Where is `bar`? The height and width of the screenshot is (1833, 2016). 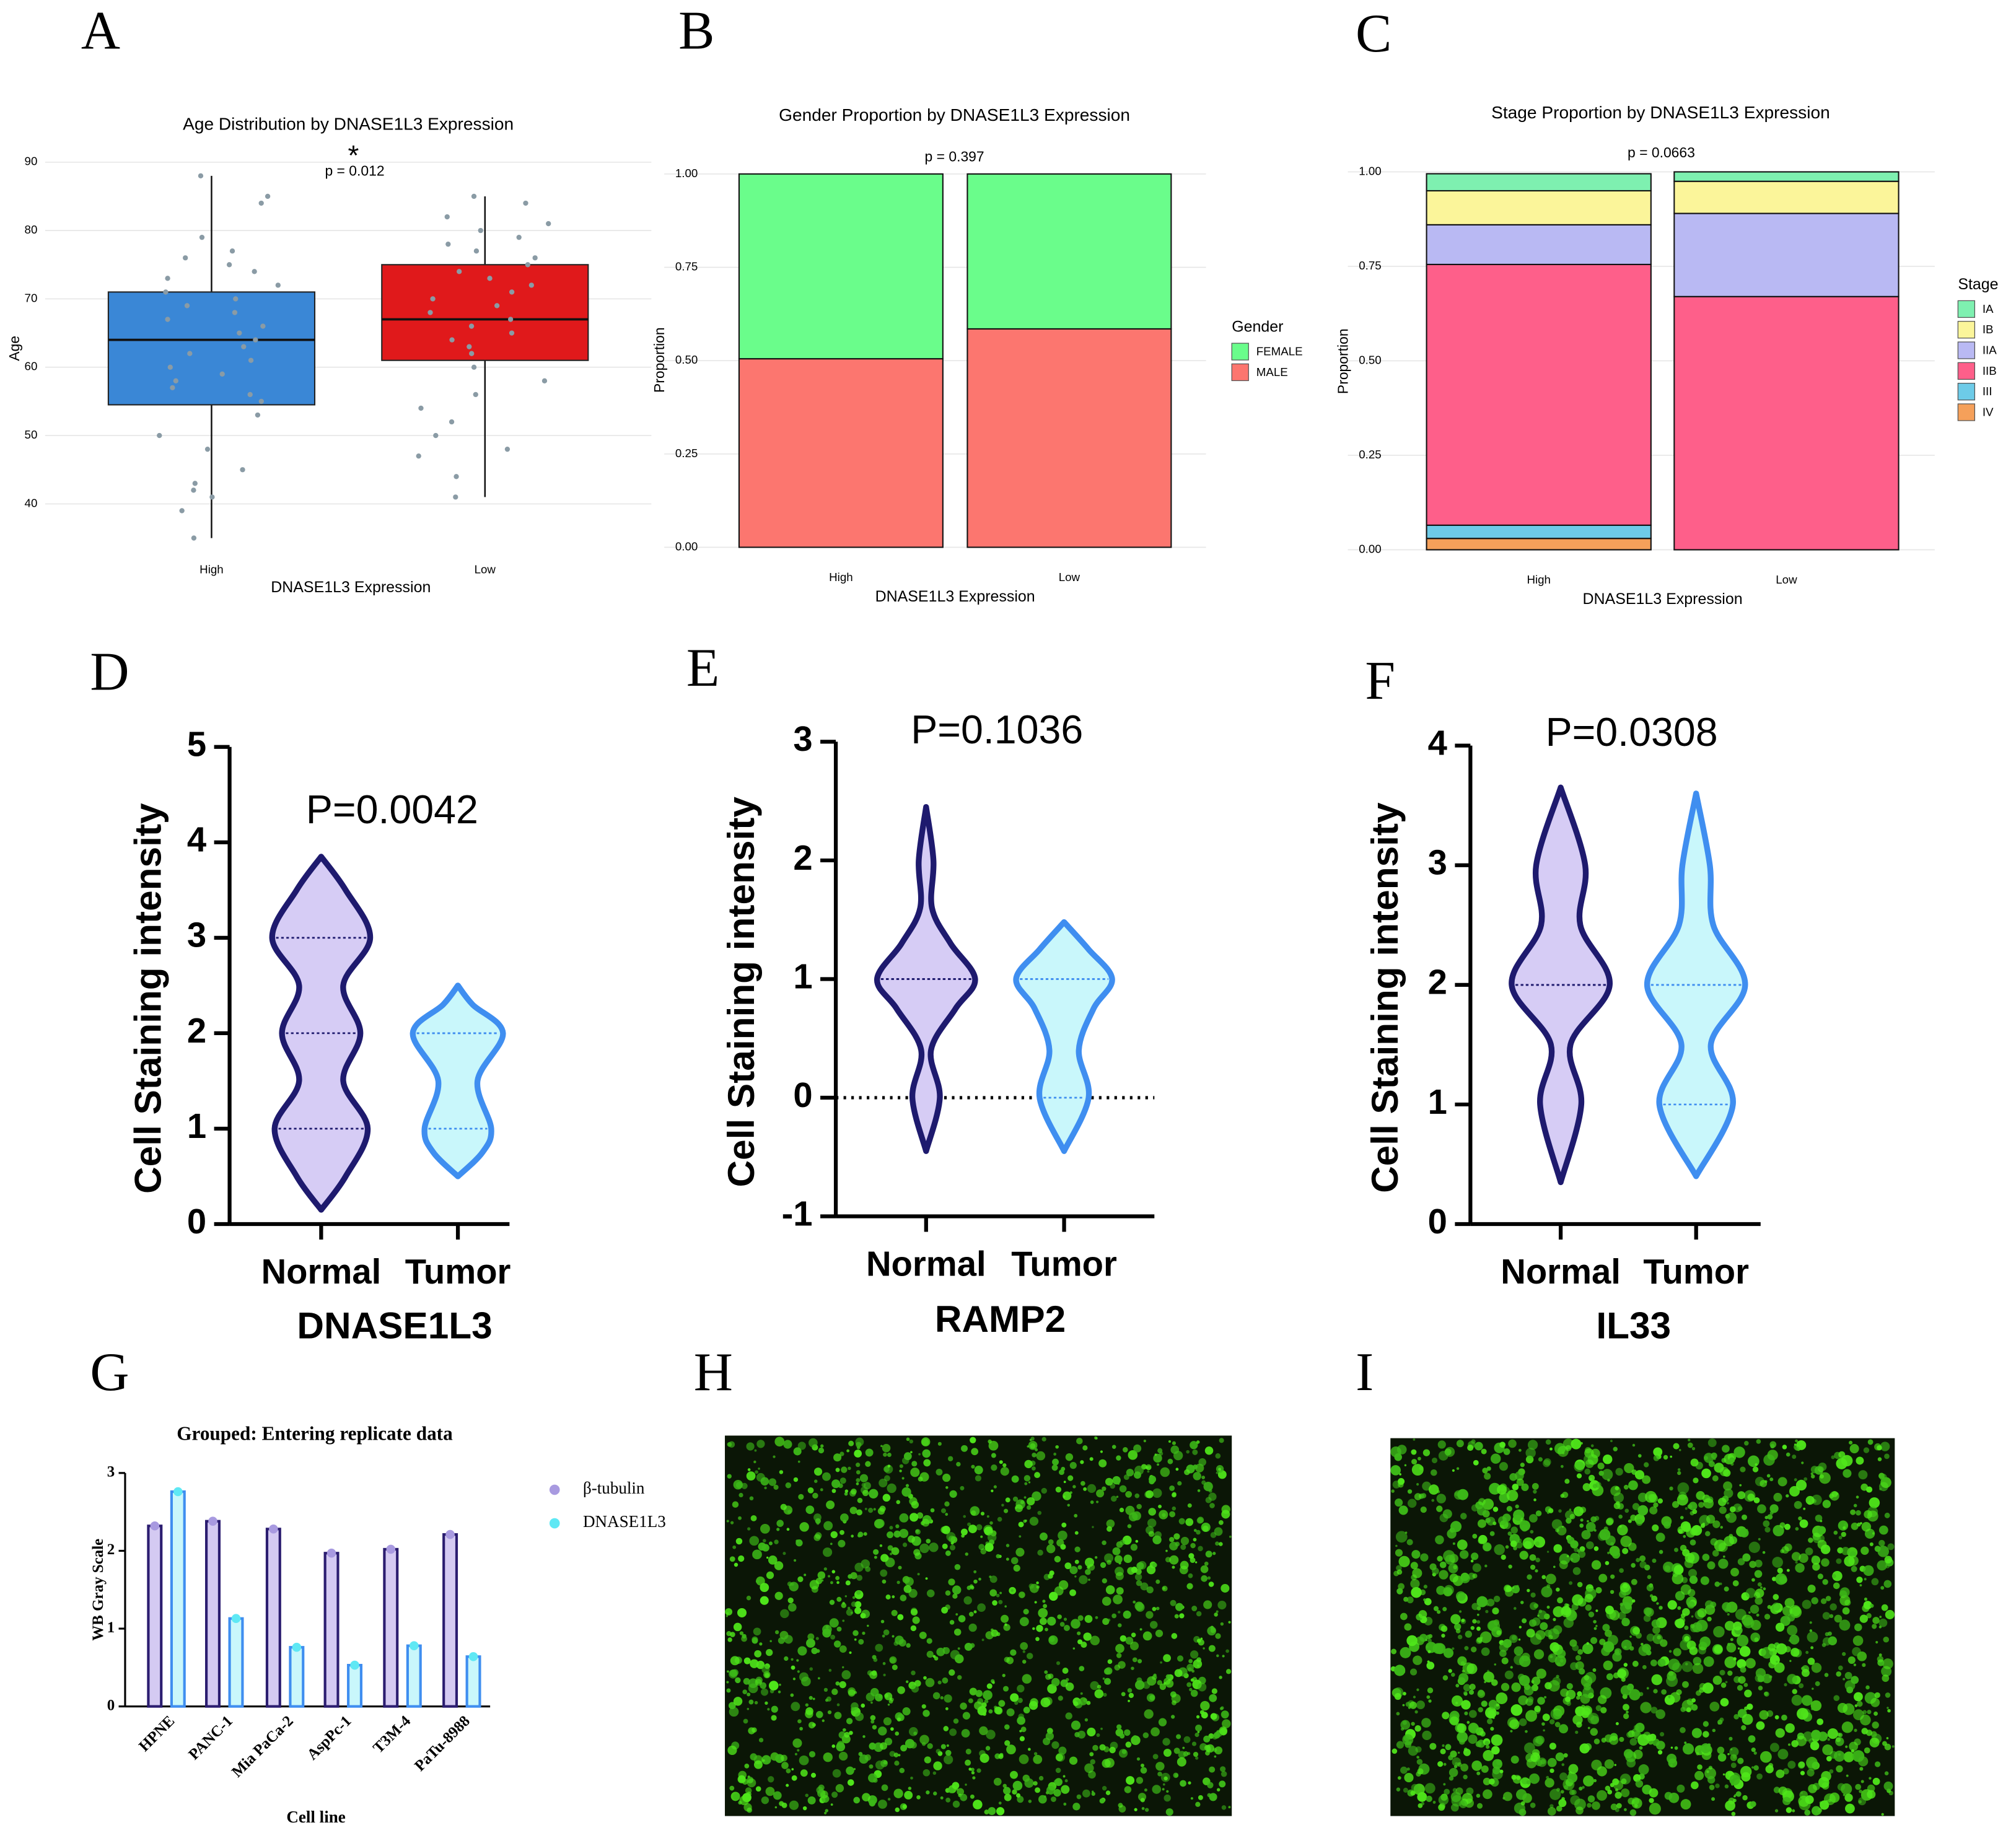
bar is located at coordinates (473, 1681).